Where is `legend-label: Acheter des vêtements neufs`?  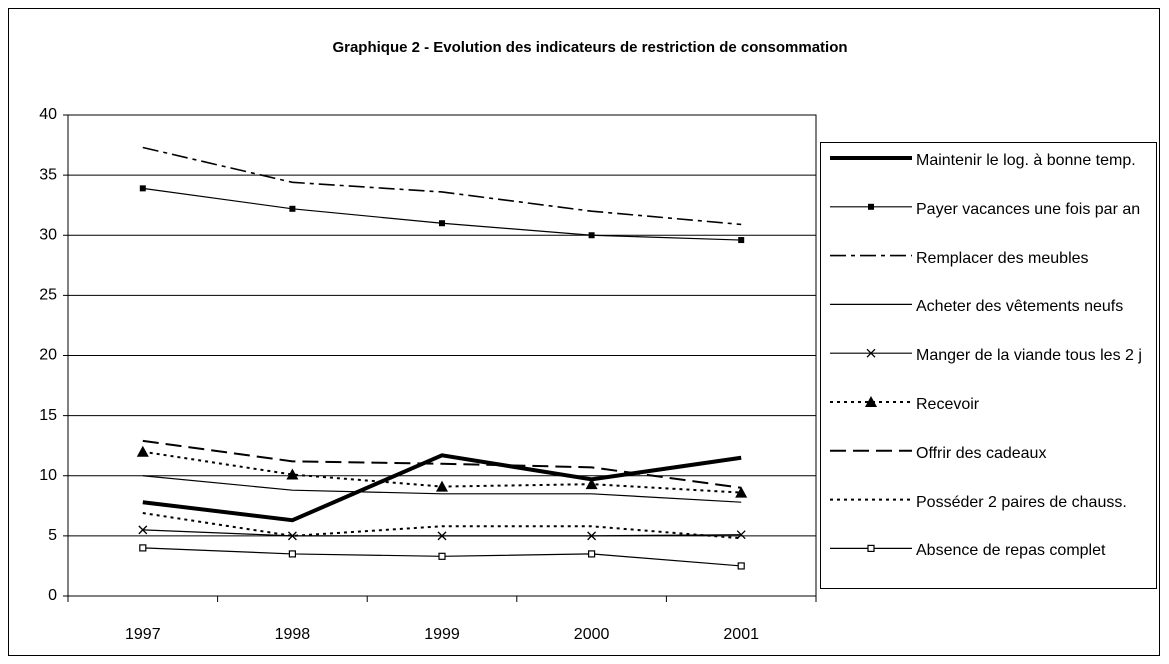 legend-label: Acheter des vêtements neufs is located at coordinates (1020, 307).